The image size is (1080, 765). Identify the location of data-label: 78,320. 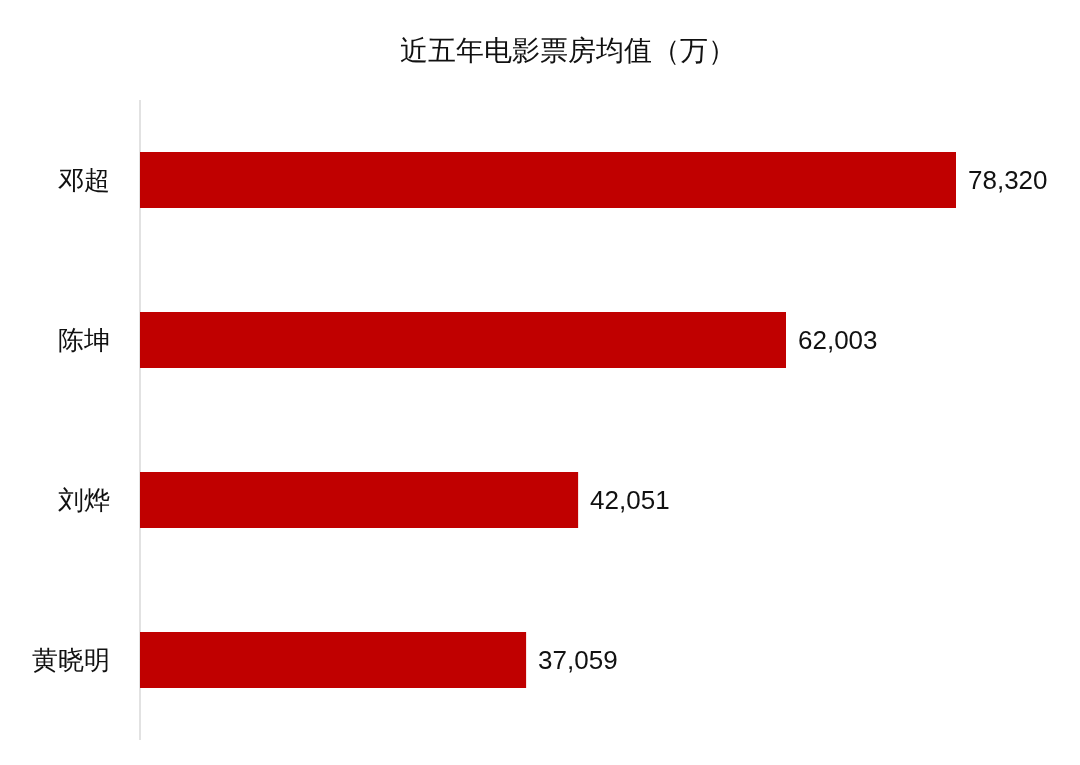
(1008, 180).